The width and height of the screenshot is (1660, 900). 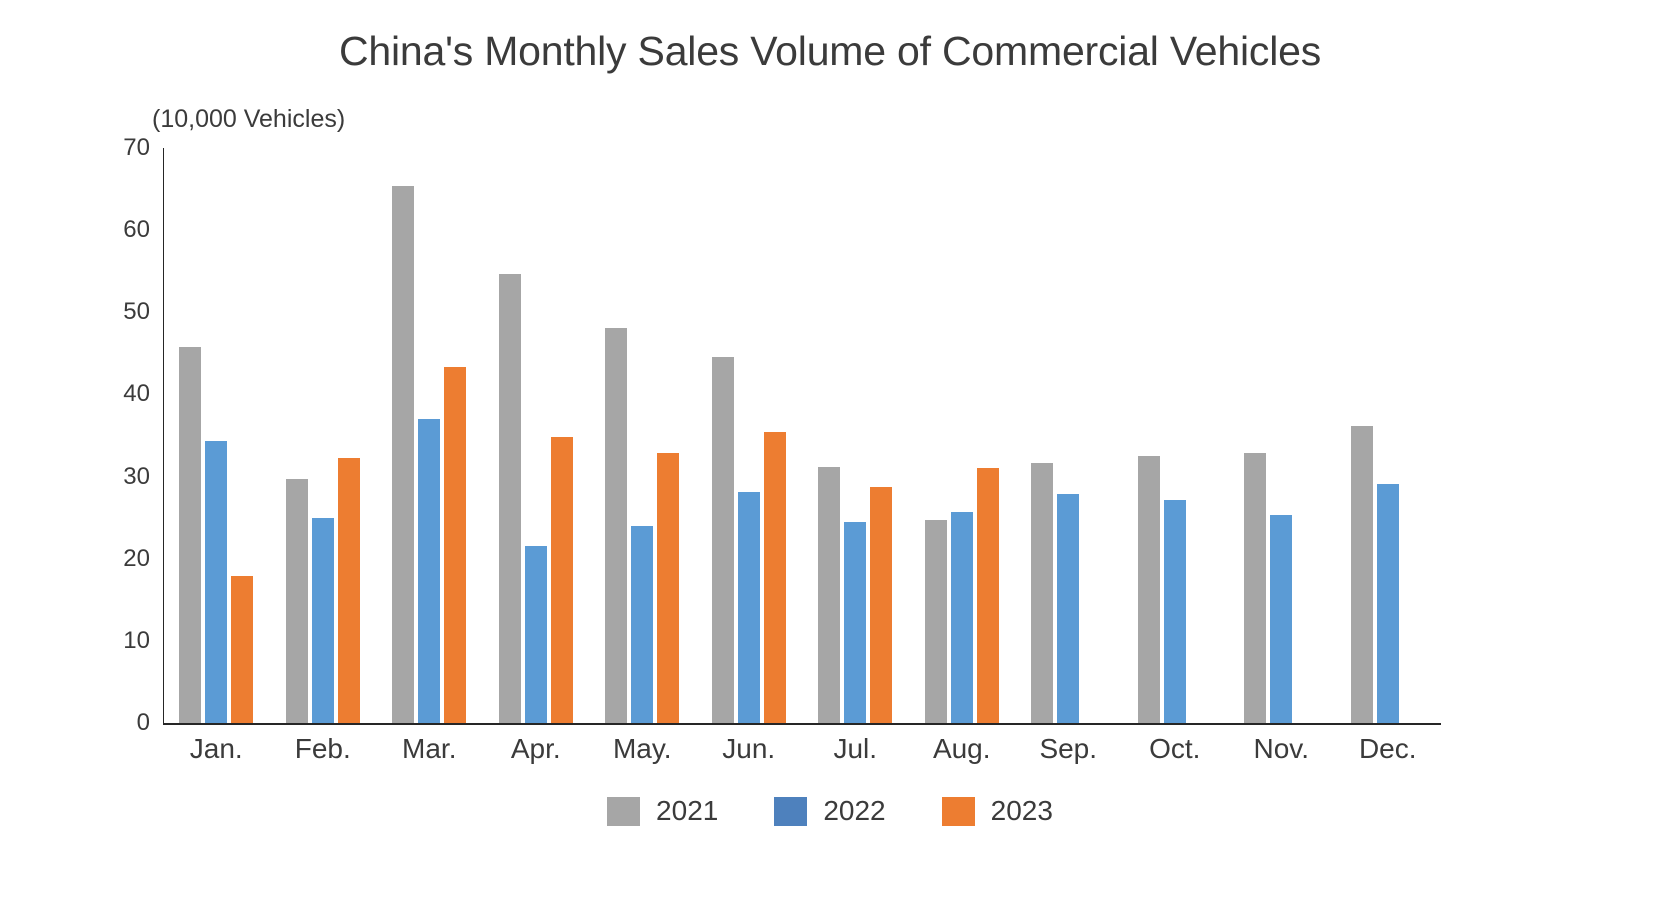 What do you see at coordinates (1021, 810) in the screenshot?
I see `legend-label: 2023` at bounding box center [1021, 810].